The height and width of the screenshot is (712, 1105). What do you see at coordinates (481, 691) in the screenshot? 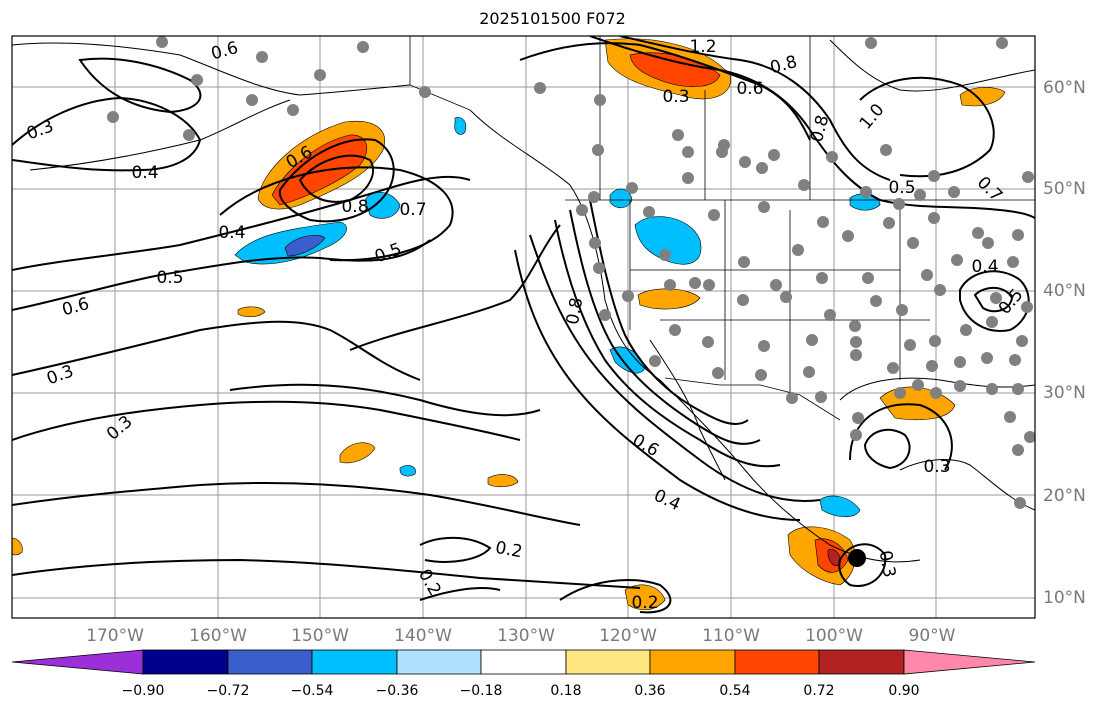
I see `colorbar-tick: −0.18` at bounding box center [481, 691].